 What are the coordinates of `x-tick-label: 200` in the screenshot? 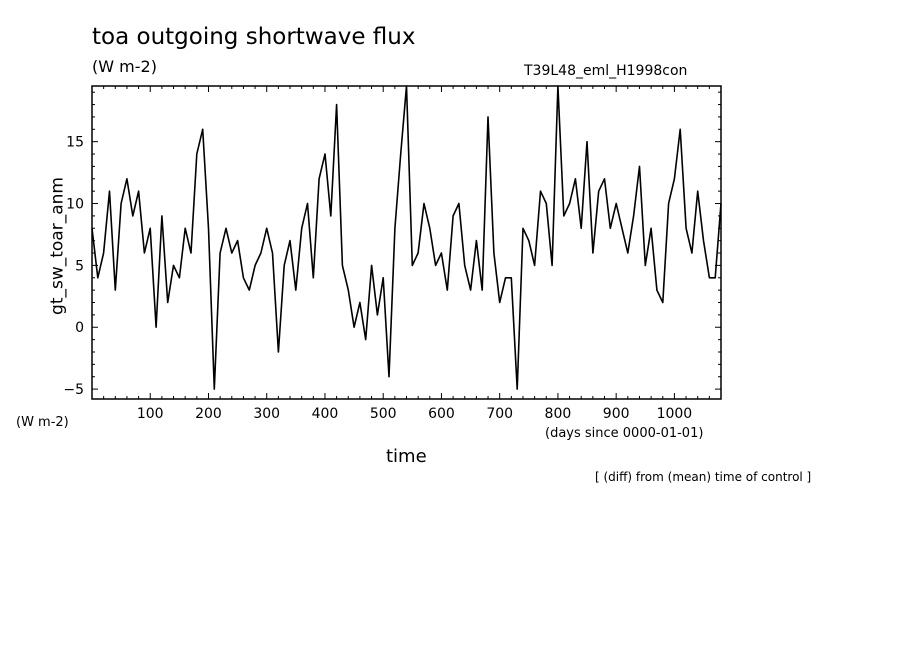 It's located at (208, 414).